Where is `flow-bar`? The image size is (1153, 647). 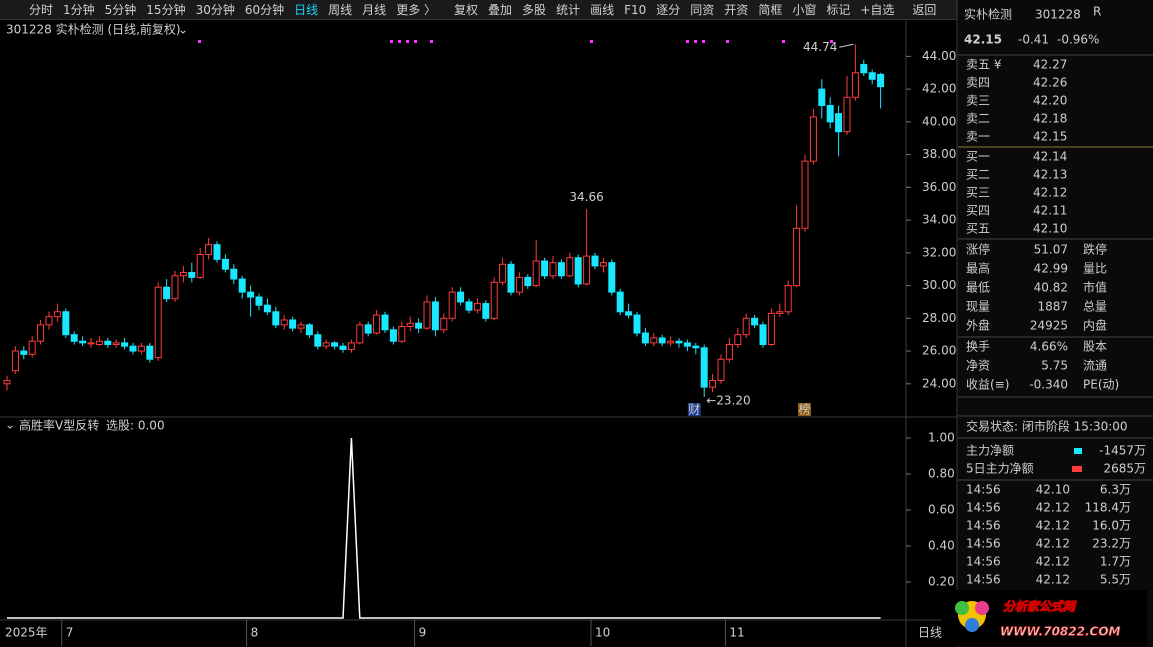 flow-bar is located at coordinates (1078, 451).